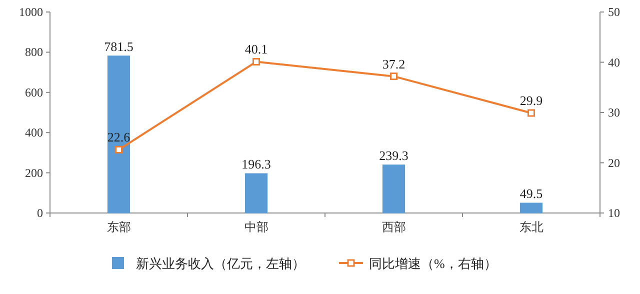 The width and height of the screenshot is (640, 294). Describe the element at coordinates (119, 137) in the screenshot. I see `data-label: 22.6` at that location.